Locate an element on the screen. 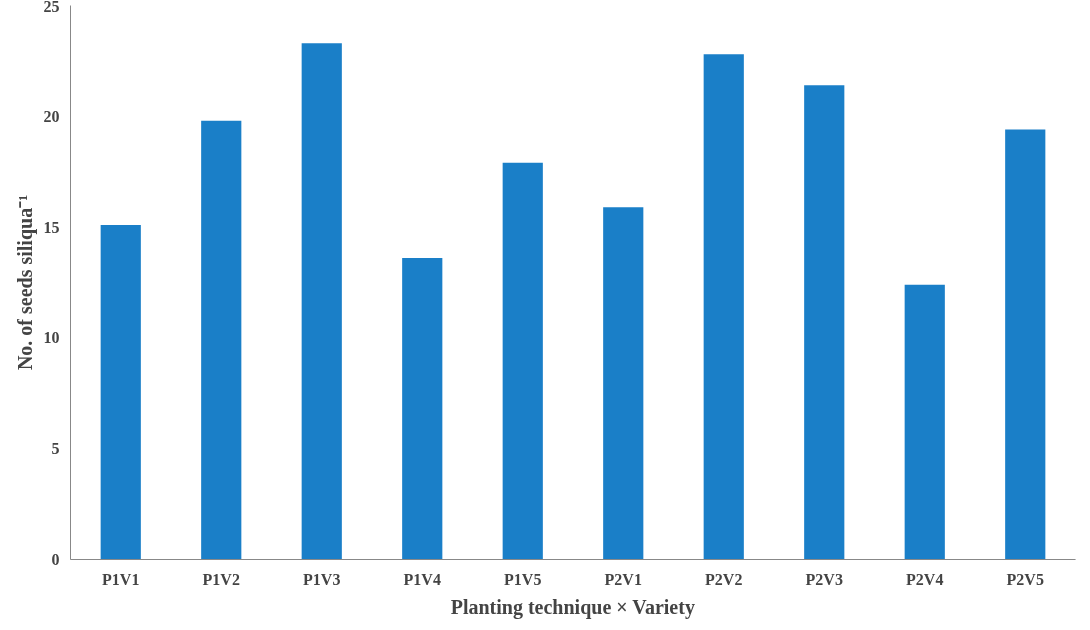 This screenshot has width=1090, height=630. x-tick-label: P1V4 is located at coordinates (422, 579).